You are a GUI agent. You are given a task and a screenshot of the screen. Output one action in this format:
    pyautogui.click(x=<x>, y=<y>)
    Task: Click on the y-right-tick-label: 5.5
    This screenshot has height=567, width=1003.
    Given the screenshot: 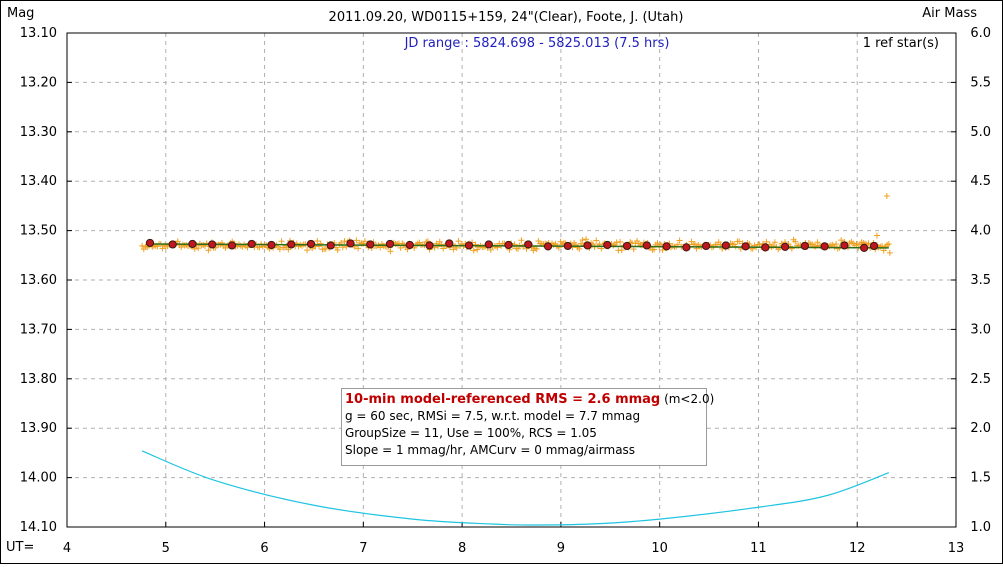 What is the action you would take?
    pyautogui.click(x=980, y=82)
    